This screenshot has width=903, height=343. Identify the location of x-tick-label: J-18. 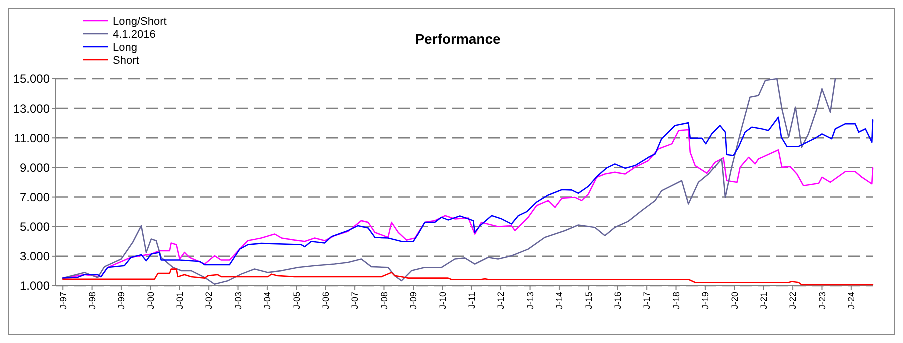
(676, 301).